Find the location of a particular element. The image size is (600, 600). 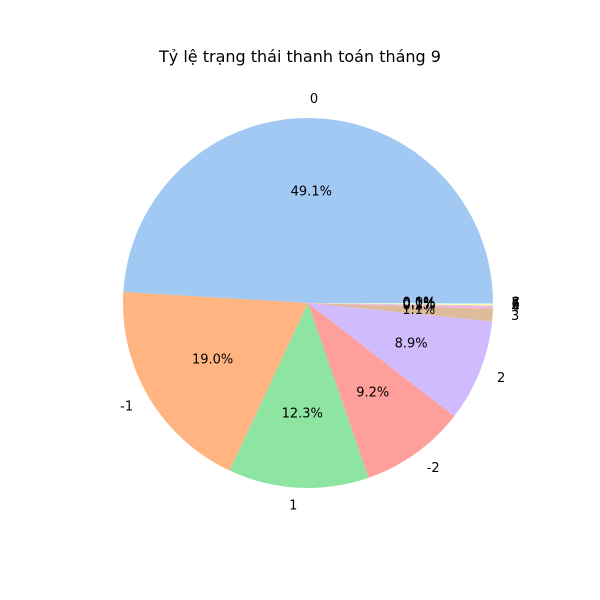

slice-label--1: -1 is located at coordinates (126, 407).